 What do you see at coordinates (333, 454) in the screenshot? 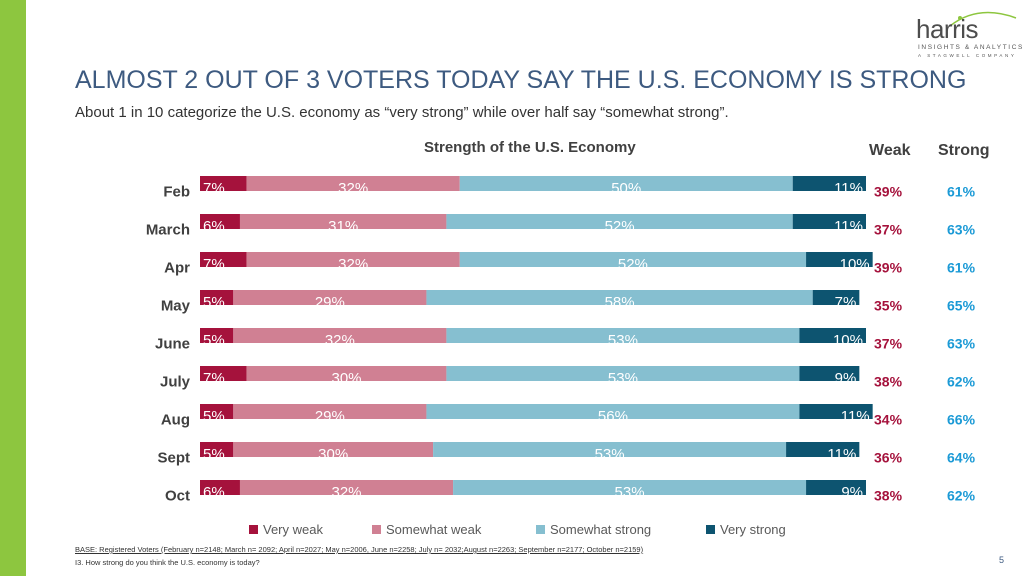
I see `data-label: 30%` at bounding box center [333, 454].